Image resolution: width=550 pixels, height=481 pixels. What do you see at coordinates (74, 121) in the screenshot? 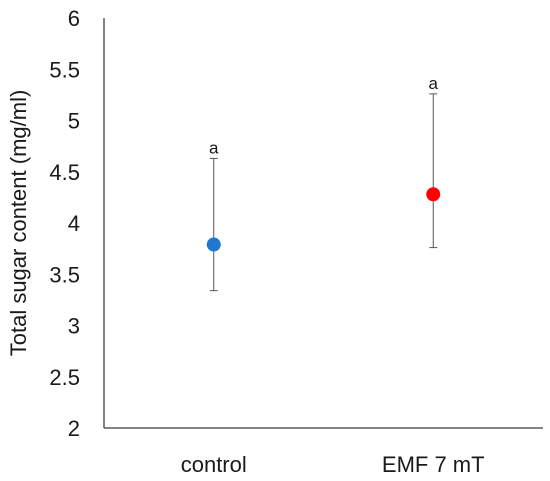
I see `y-tick-label: 5` at bounding box center [74, 121].